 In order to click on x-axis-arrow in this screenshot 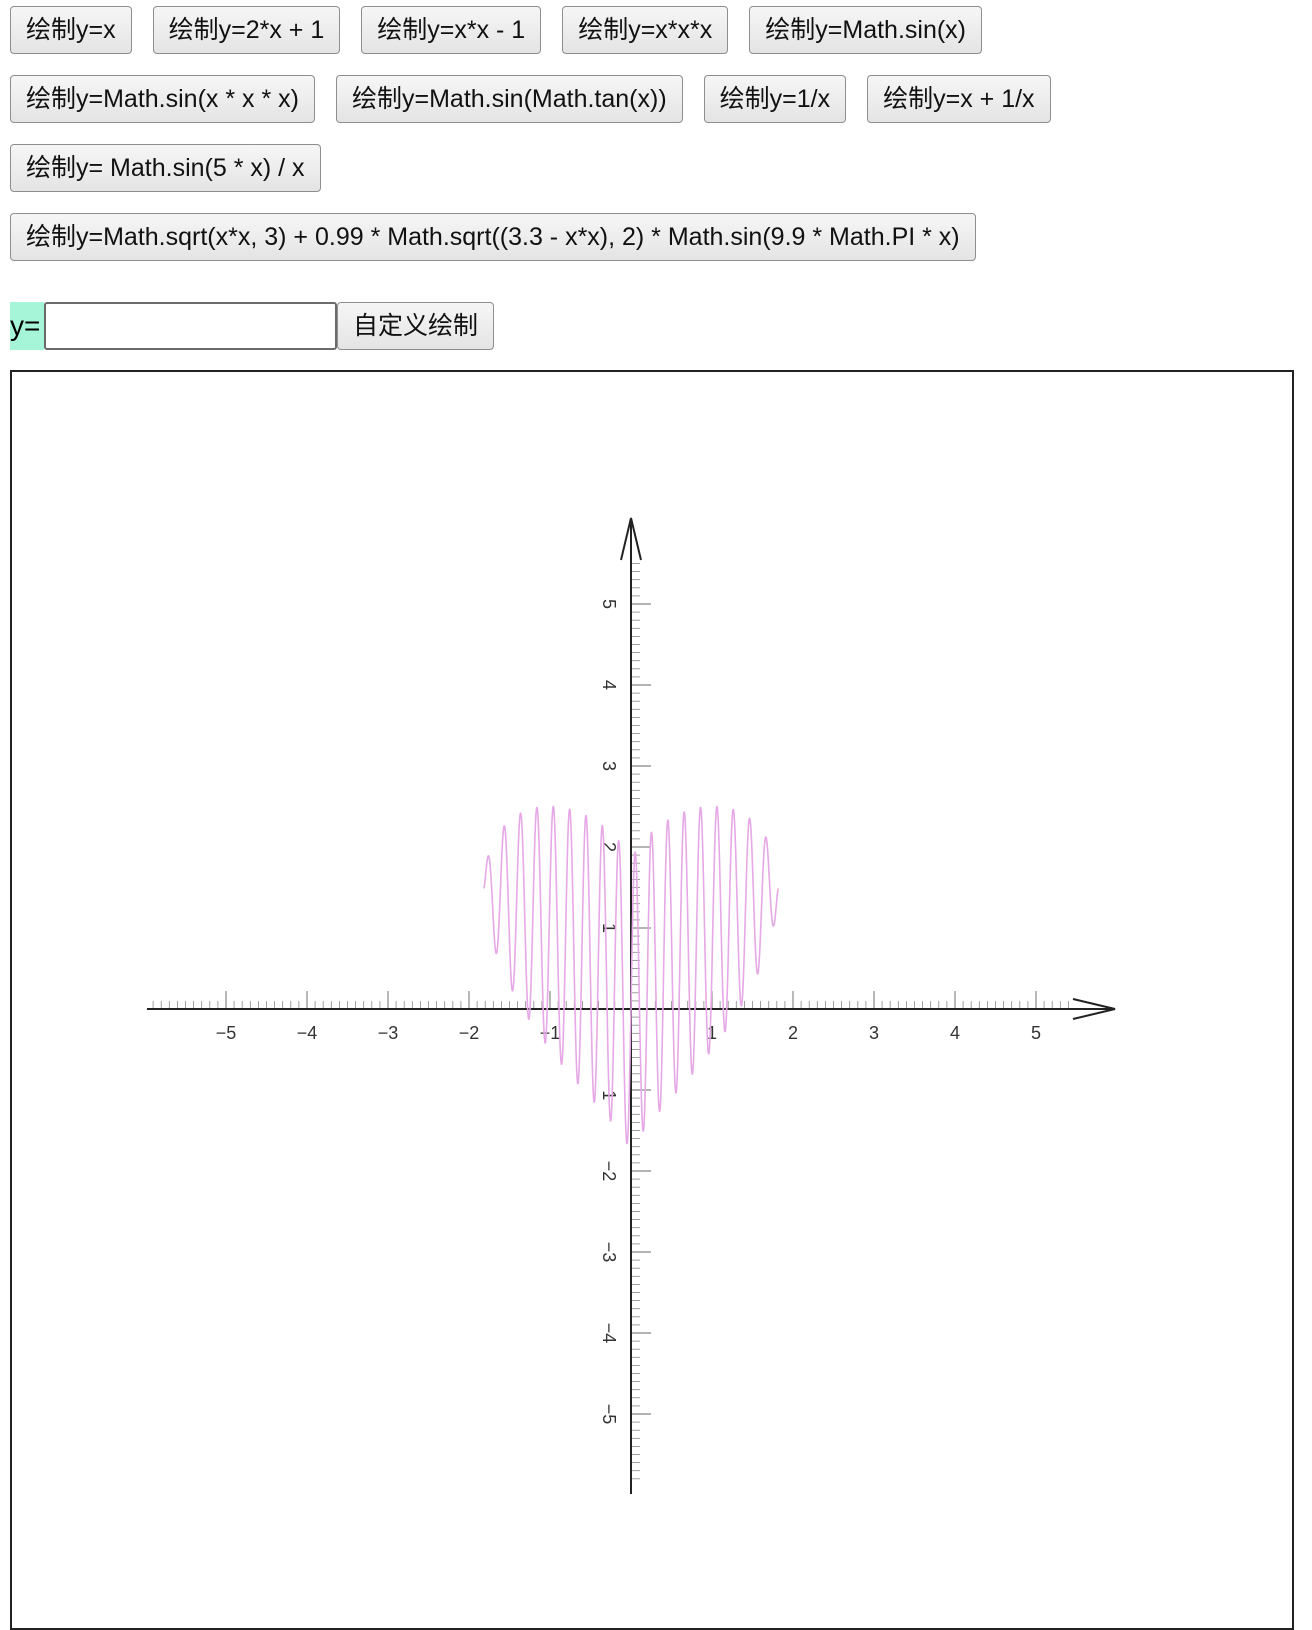, I will do `click(1094, 1009)`.